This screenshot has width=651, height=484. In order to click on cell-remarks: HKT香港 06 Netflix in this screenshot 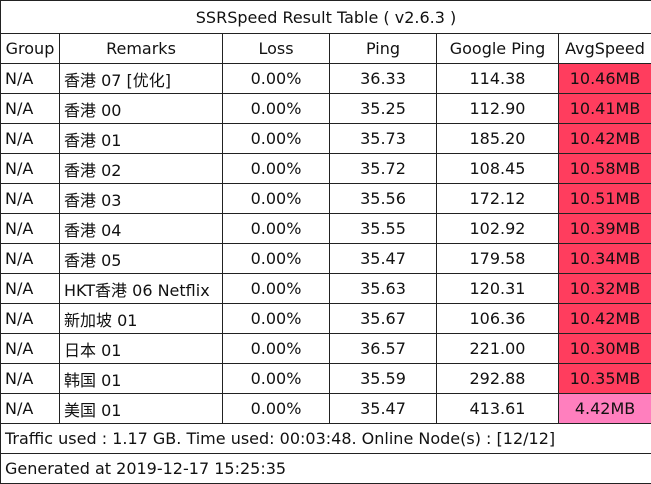, I will do `click(141, 289)`.